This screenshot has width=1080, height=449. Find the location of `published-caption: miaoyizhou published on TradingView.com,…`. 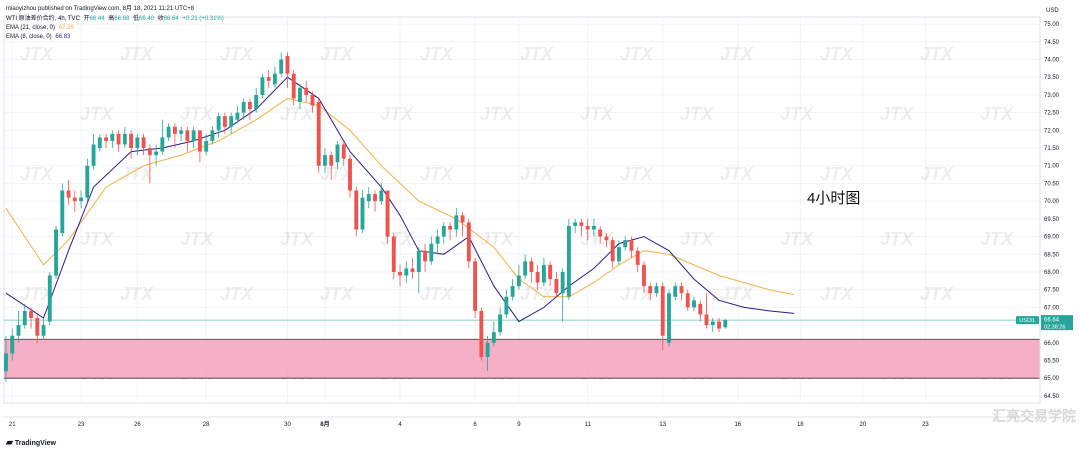

published-caption: miaoyizhou published on TradingView.com,… is located at coordinates (100, 9).